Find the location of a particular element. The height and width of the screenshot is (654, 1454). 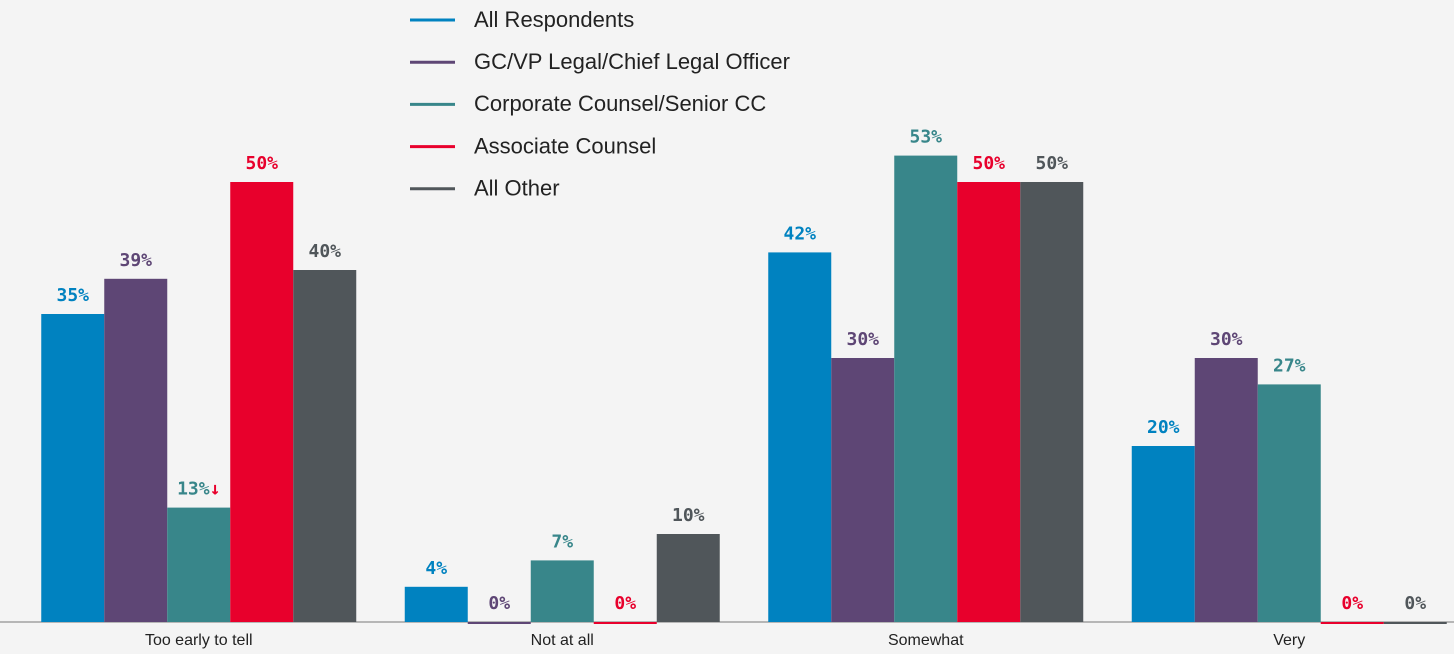

legend-label: All Other is located at coordinates (517, 188).